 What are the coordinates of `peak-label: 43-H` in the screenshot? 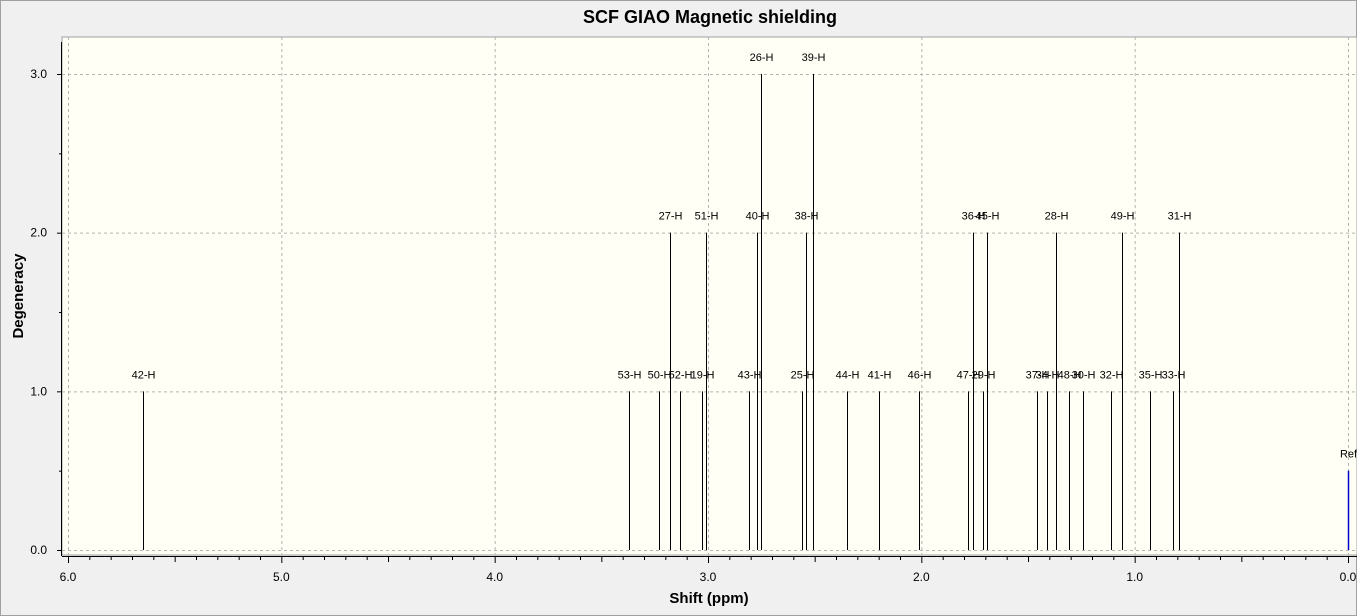 It's located at (750, 375).